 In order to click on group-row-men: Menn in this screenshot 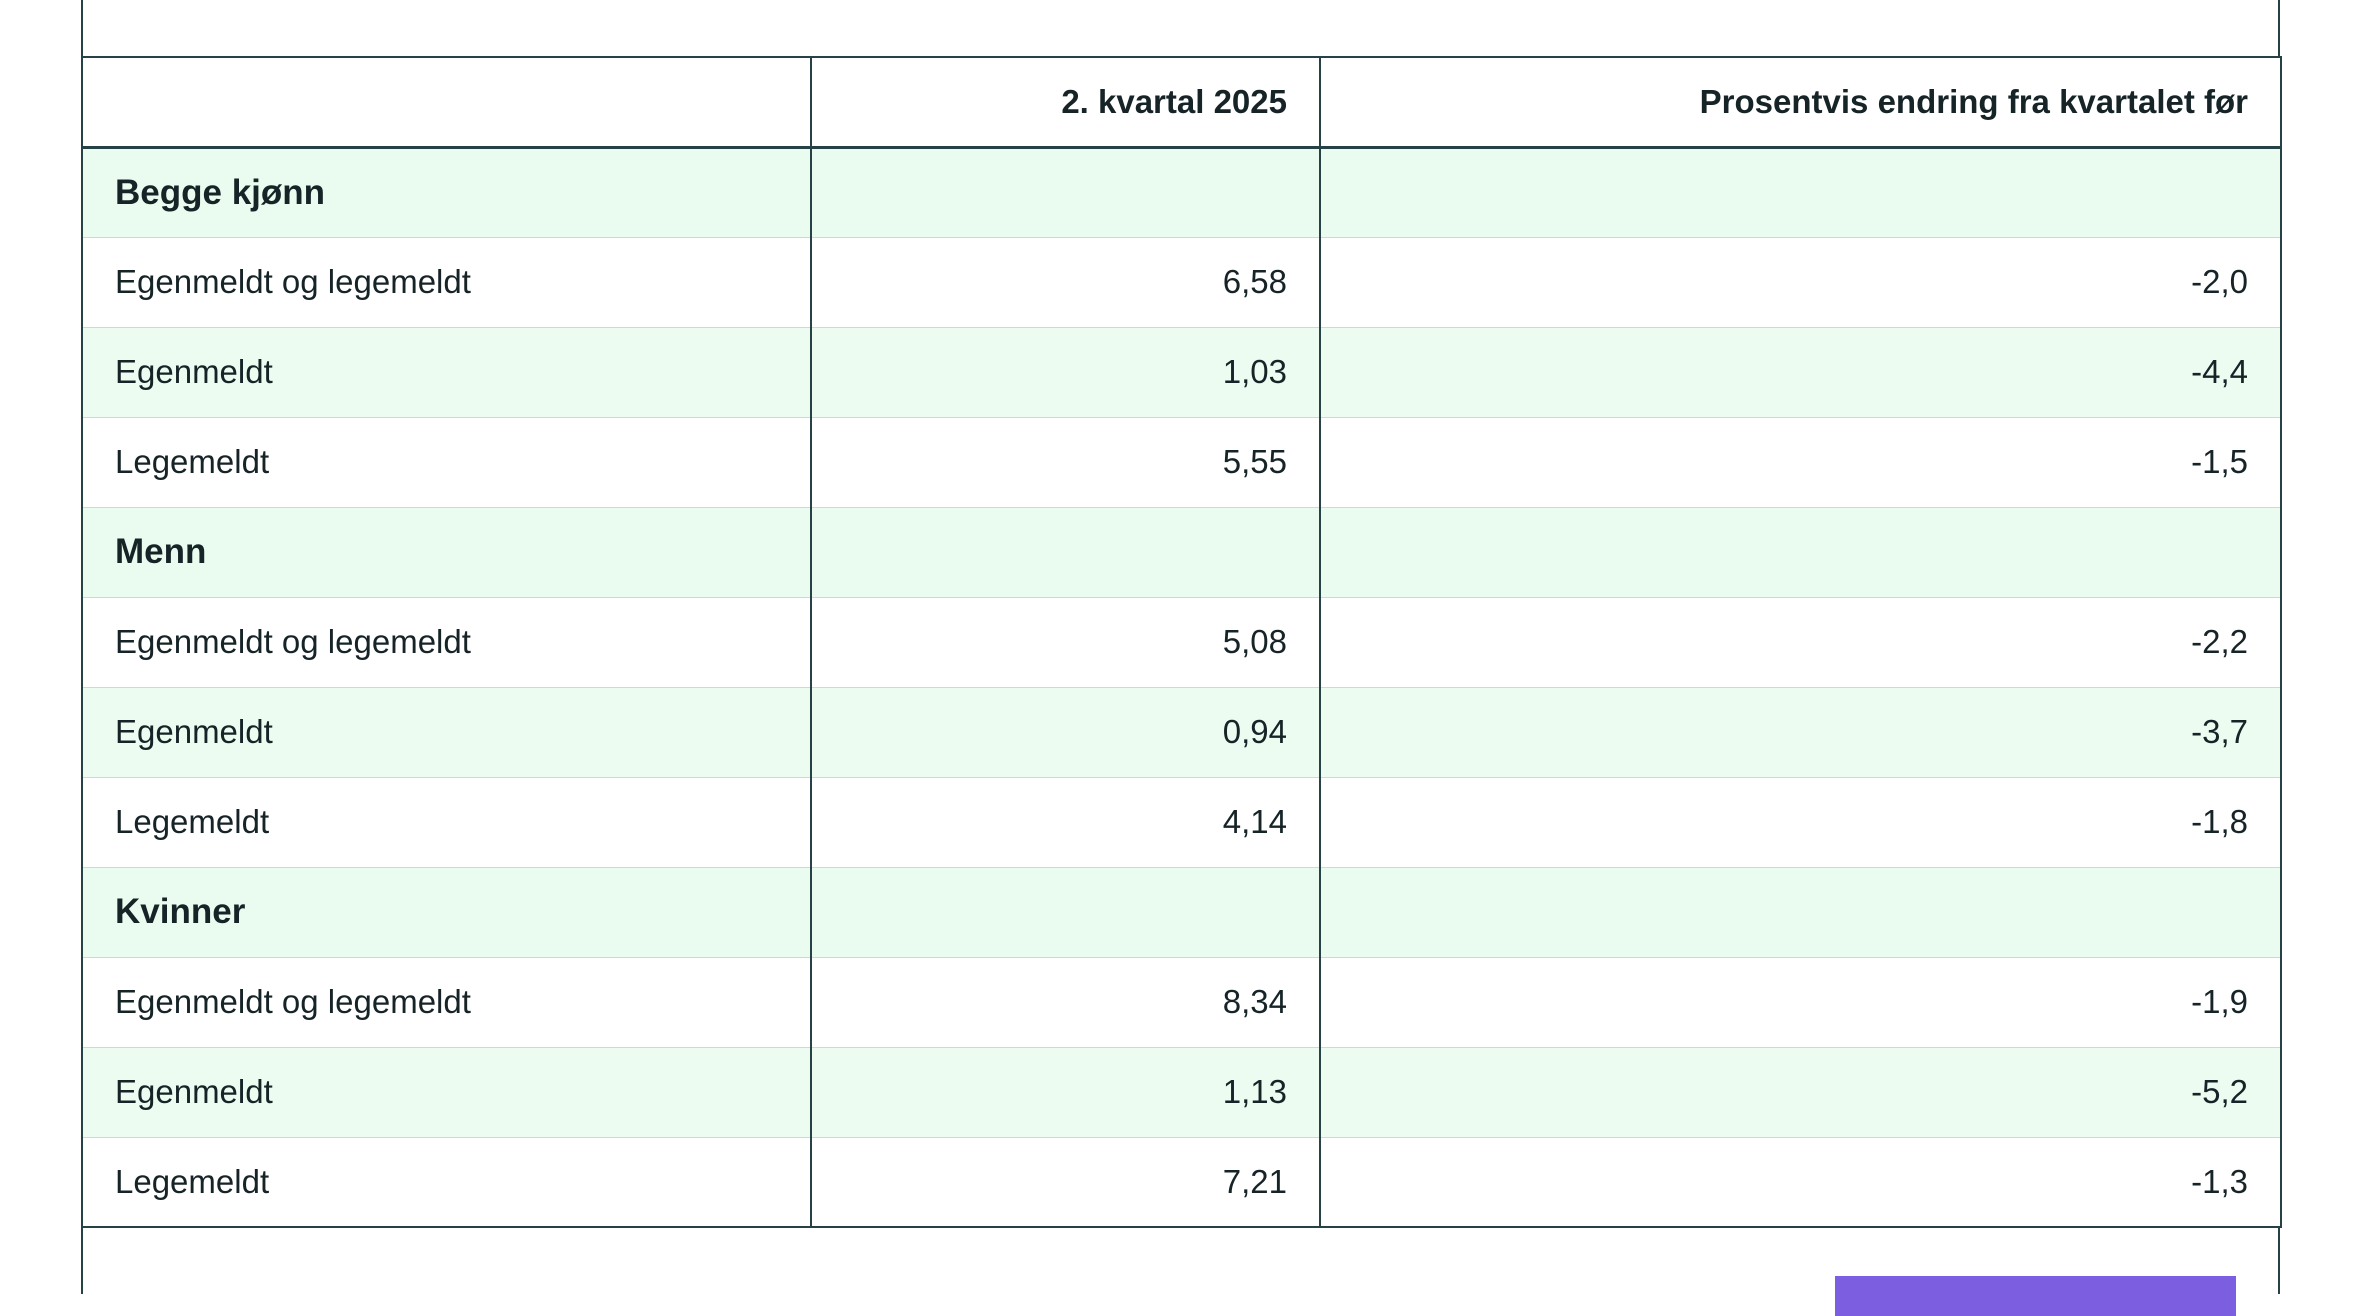, I will do `click(1181, 552)`.